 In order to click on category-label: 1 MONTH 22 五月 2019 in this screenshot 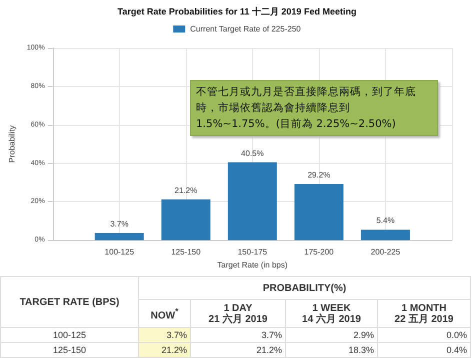, I will do `click(424, 314)`.